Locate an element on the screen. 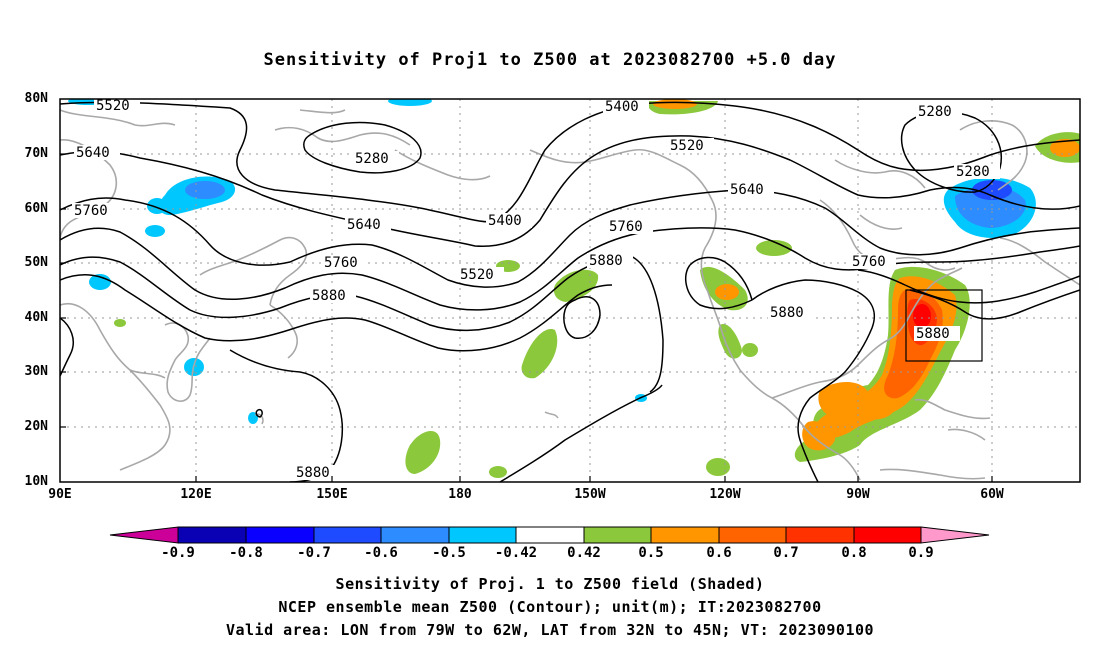  colorbar-label: 0.9 is located at coordinates (921, 553).